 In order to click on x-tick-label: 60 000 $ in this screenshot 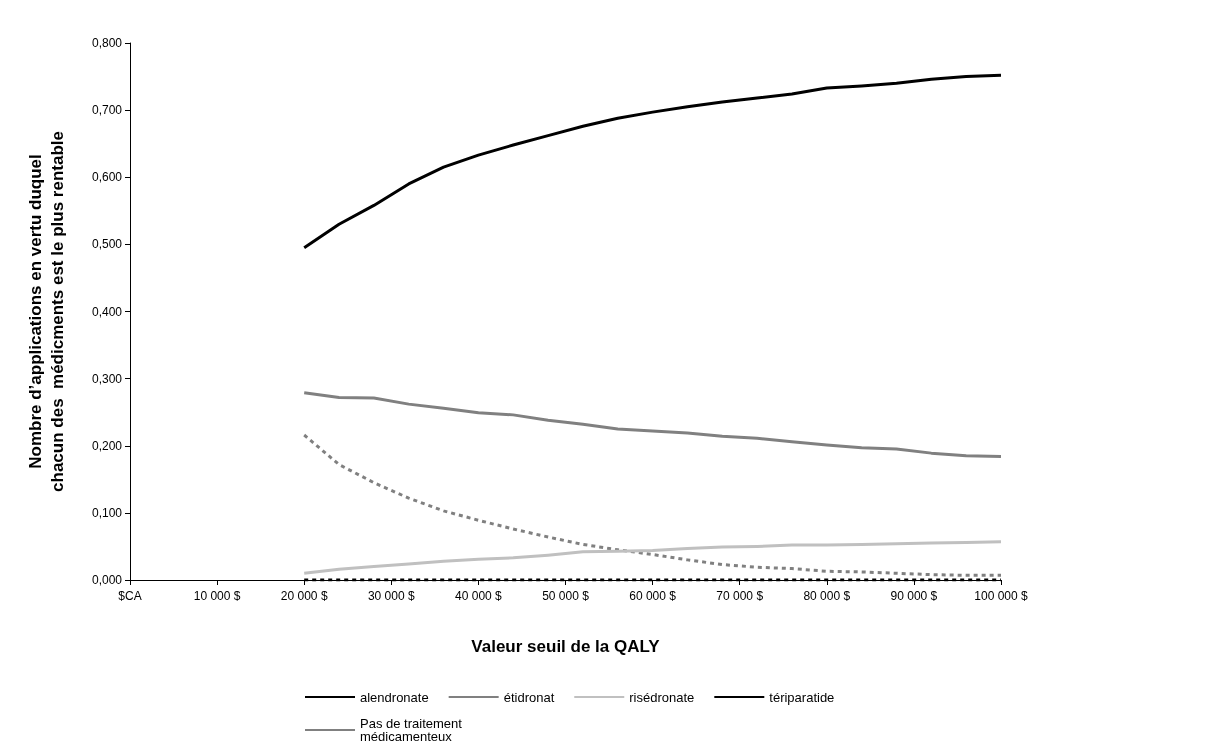, I will do `click(653, 596)`.